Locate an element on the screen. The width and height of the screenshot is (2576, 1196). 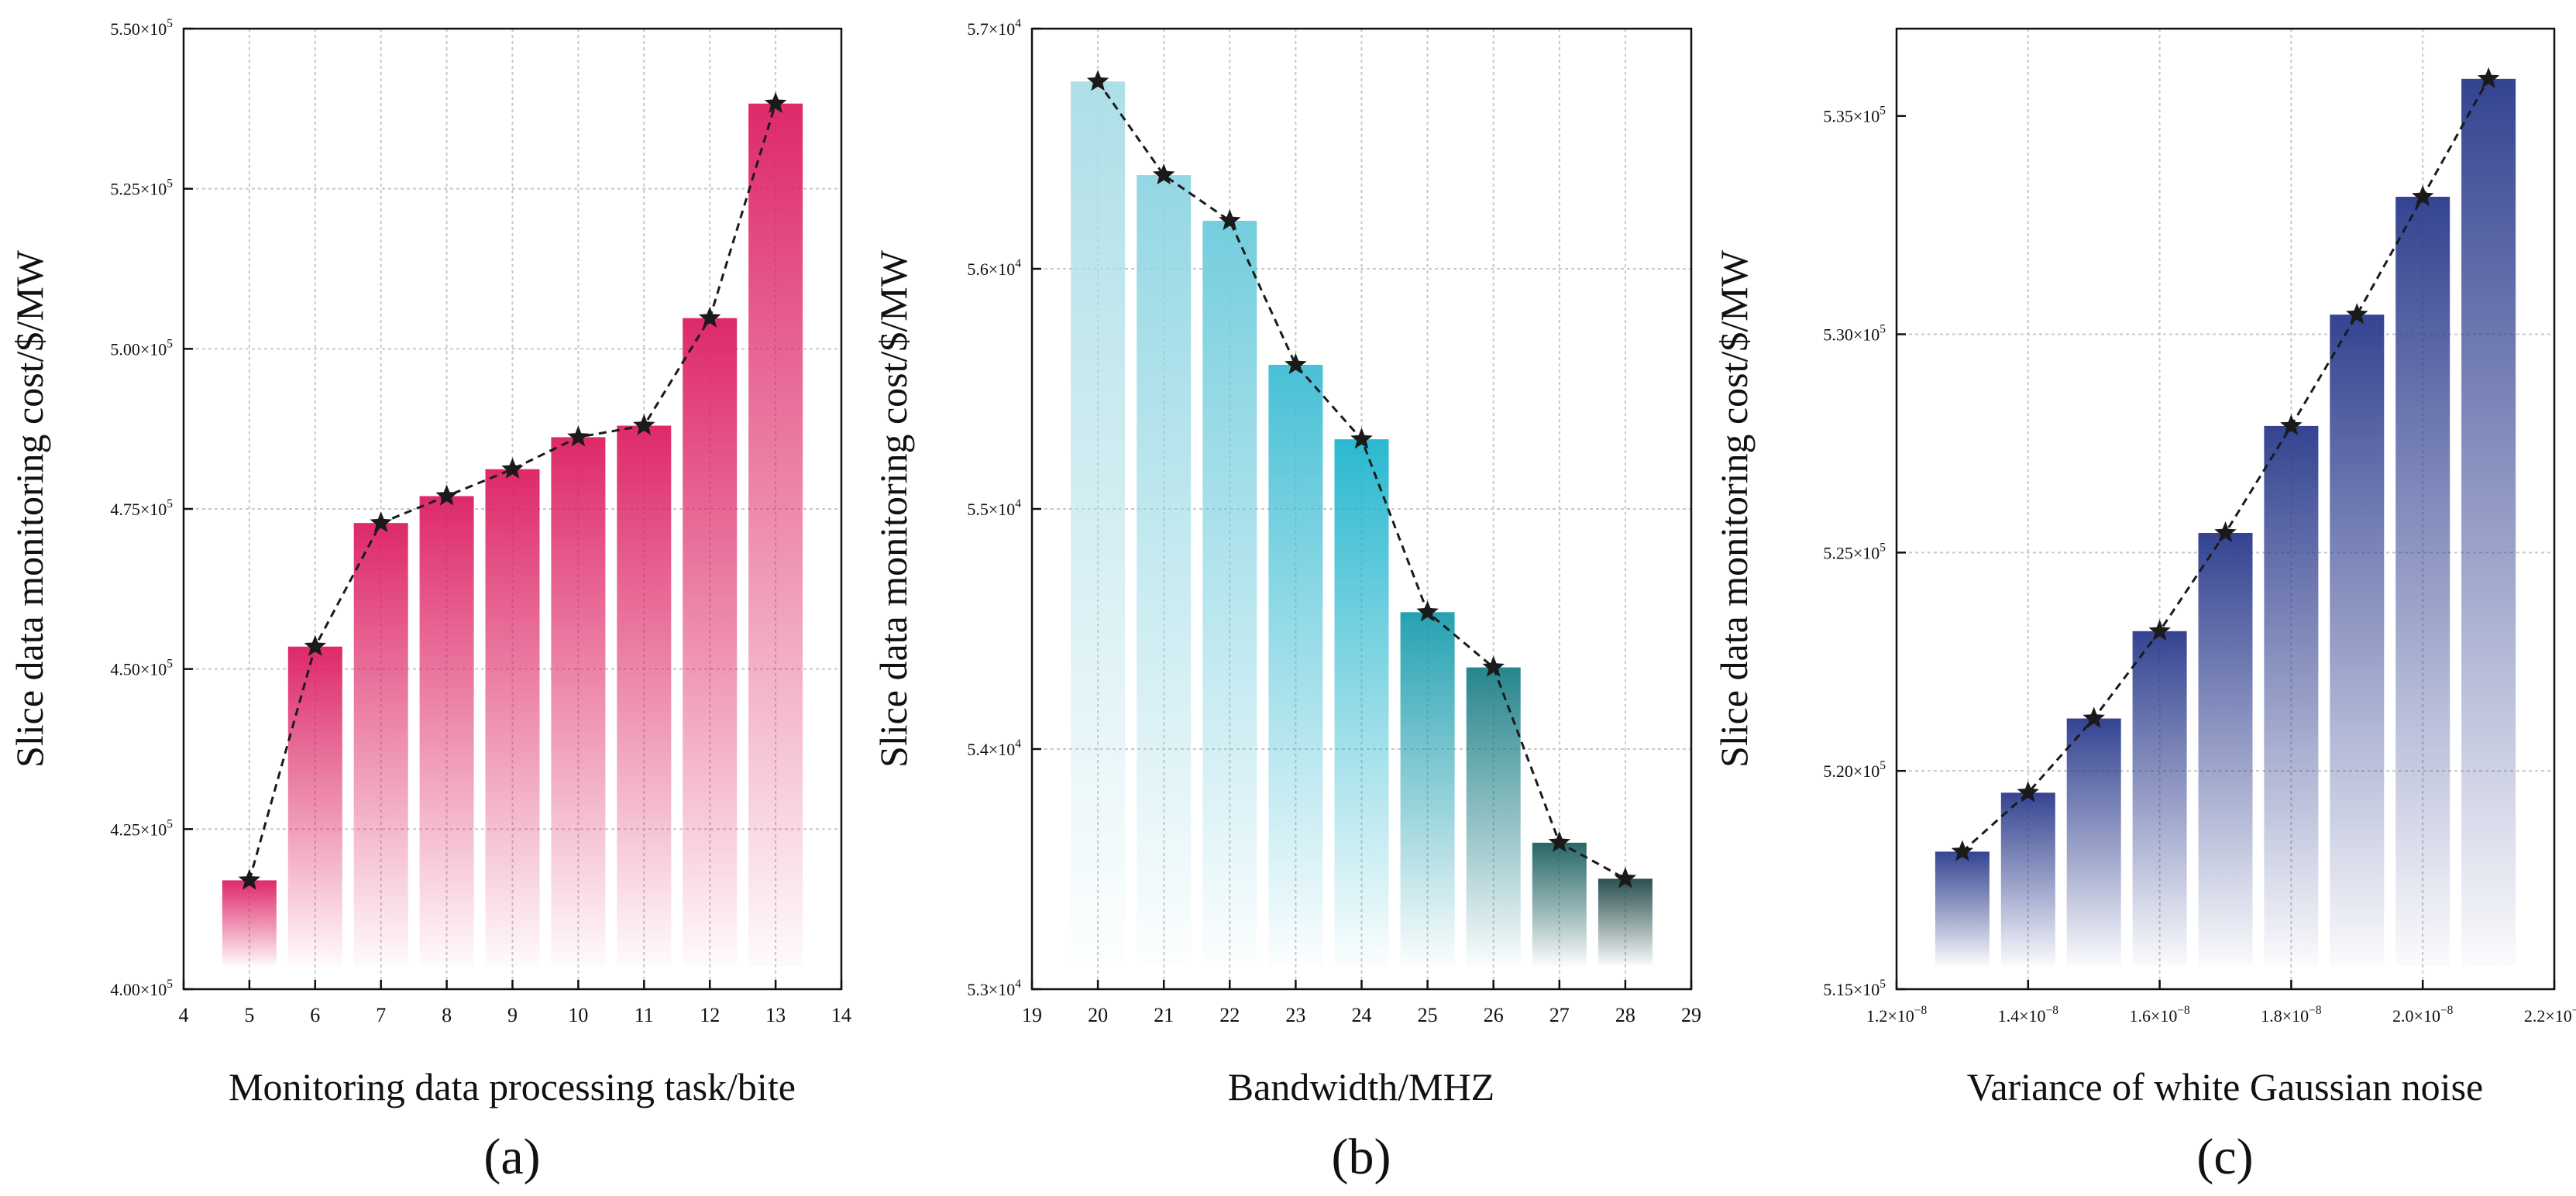
y-axis-label-c: Slice data monitoring cost/$/MW is located at coordinates (1734, 508).